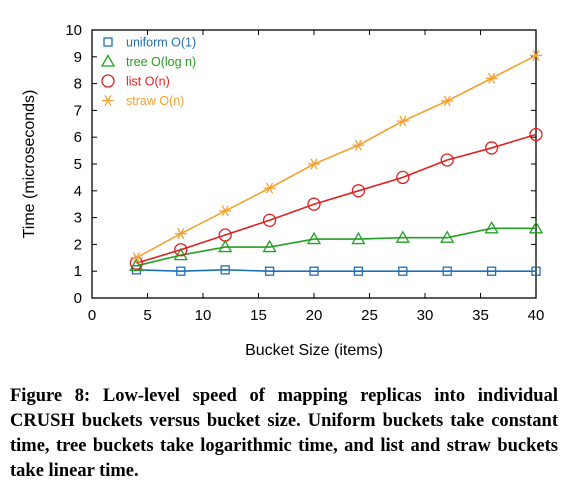 Image resolution: width=581 pixels, height=497 pixels. Describe the element at coordinates (148, 82) in the screenshot. I see `legend-label: list O(n)` at that location.